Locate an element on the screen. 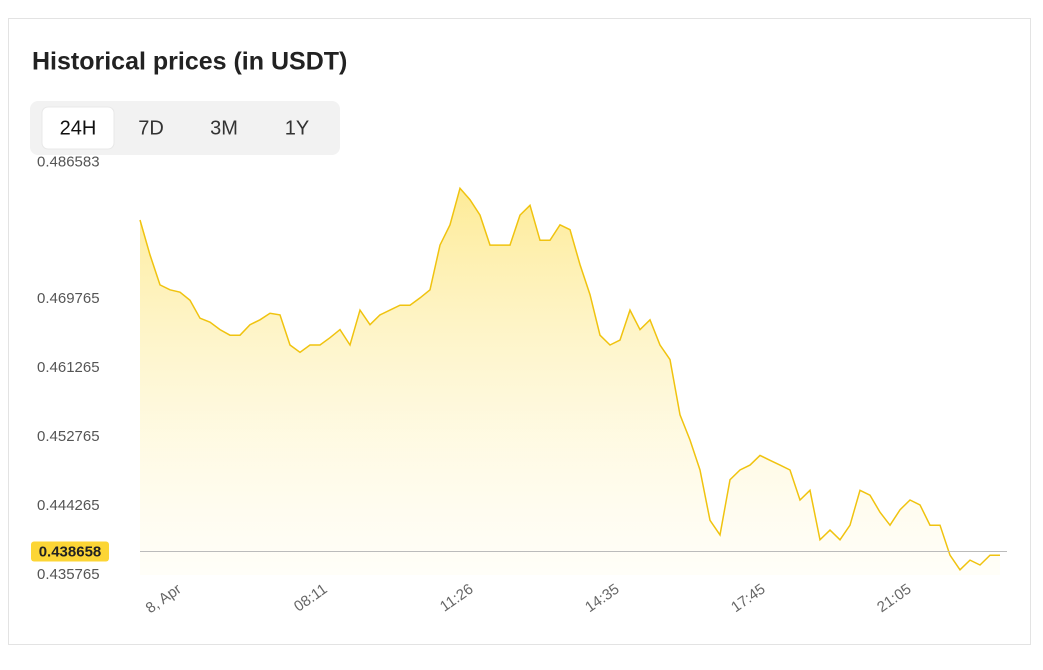 The width and height of the screenshot is (1043, 670). y-tick-label: 0.444265 is located at coordinates (68, 505).